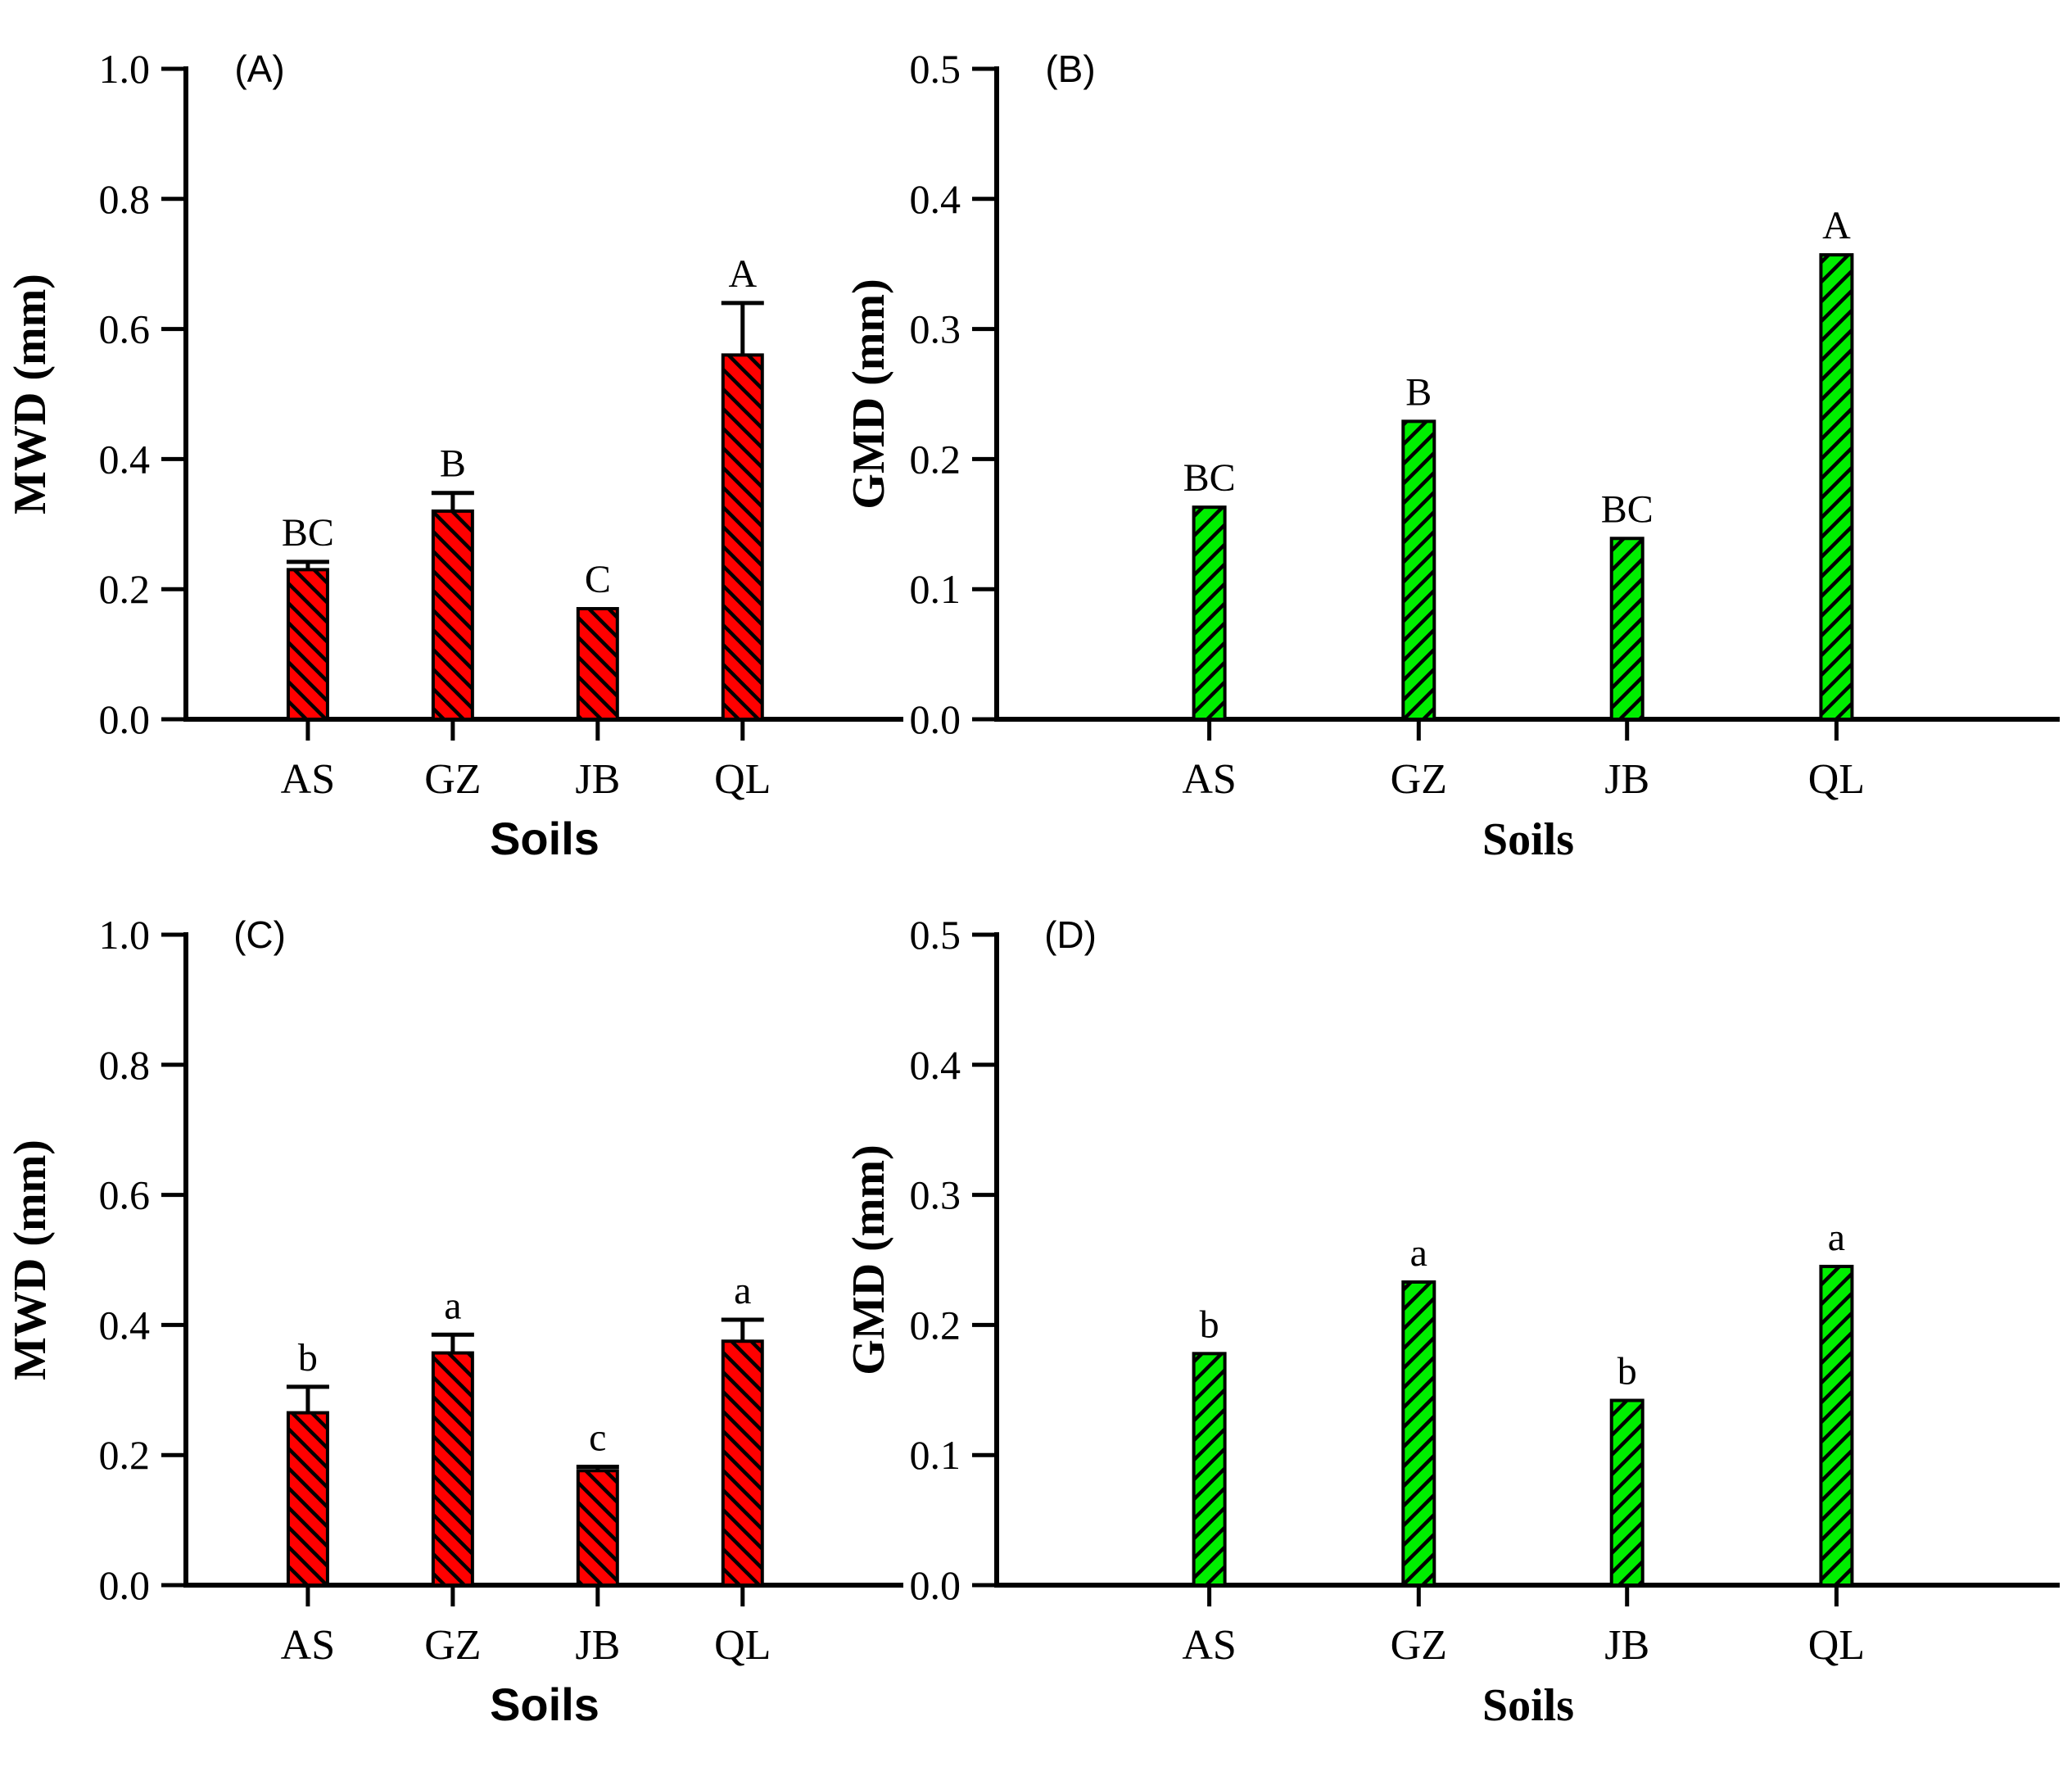 Image resolution: width=2072 pixels, height=1767 pixels. I want to click on bar-B-QL, so click(1836, 487).